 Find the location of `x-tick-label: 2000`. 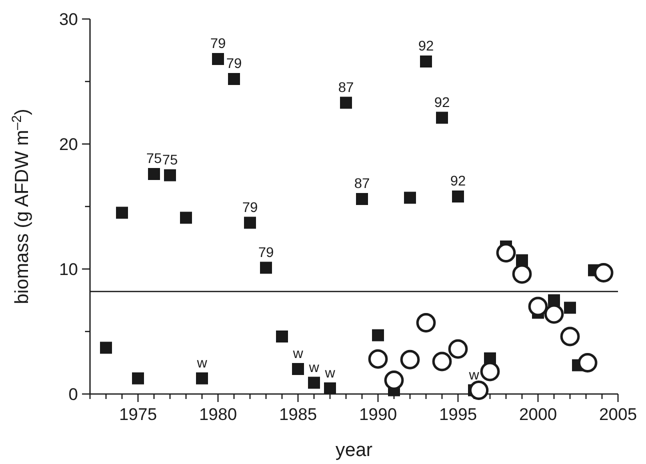

x-tick-label: 2000 is located at coordinates (538, 414).